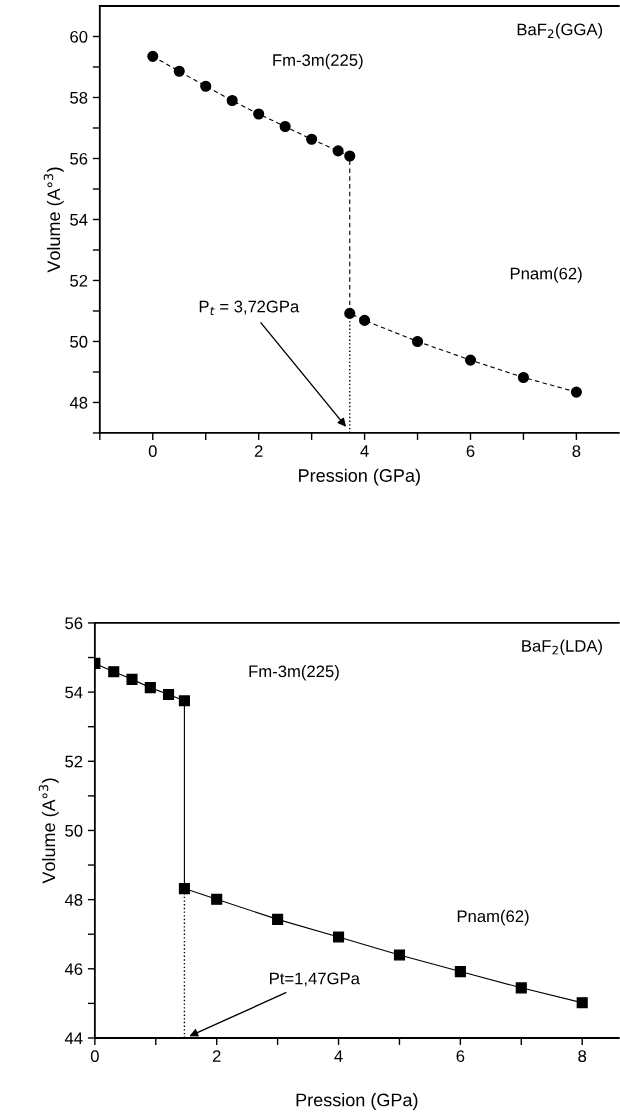 Image resolution: width=620 pixels, height=1113 pixels. I want to click on y-tick-label: 46, so click(73, 969).